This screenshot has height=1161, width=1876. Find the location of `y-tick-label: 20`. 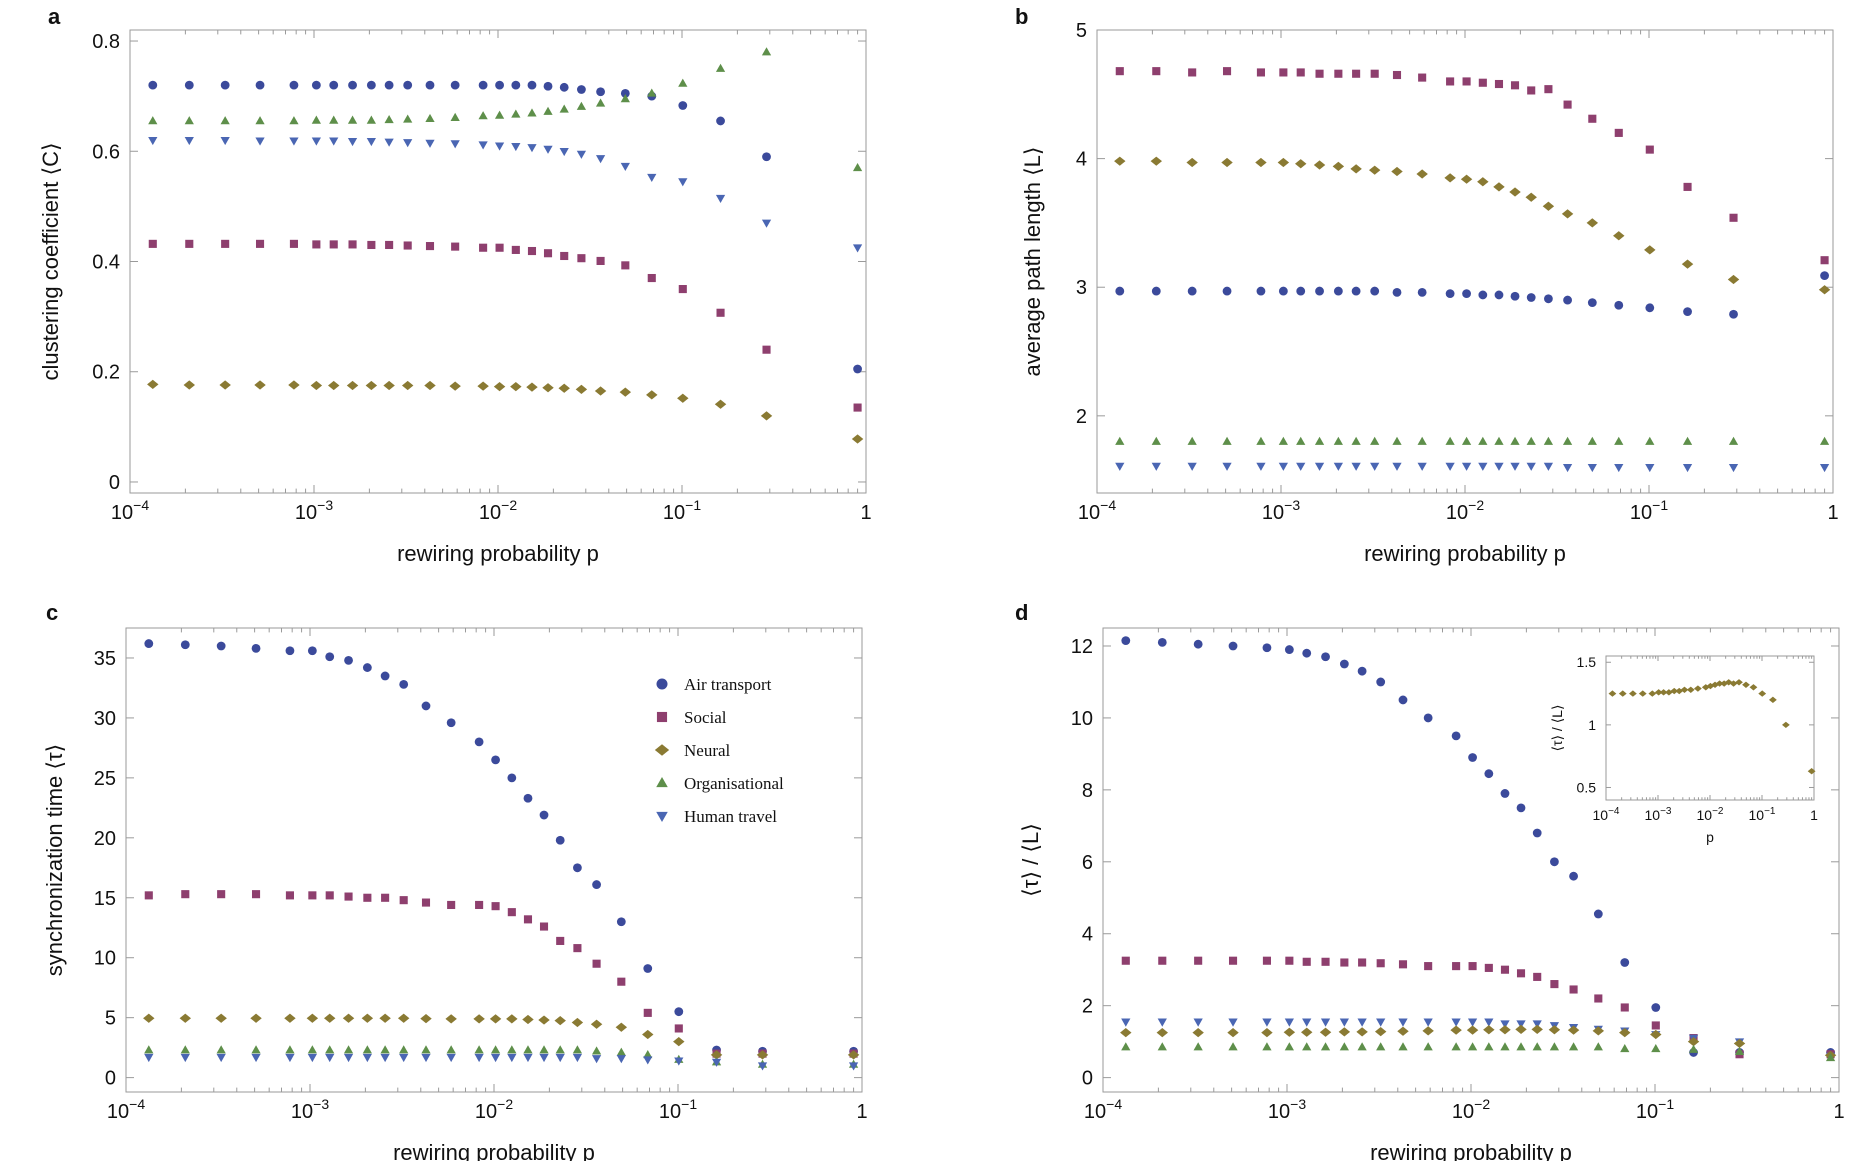

y-tick-label: 20 is located at coordinates (105, 839).